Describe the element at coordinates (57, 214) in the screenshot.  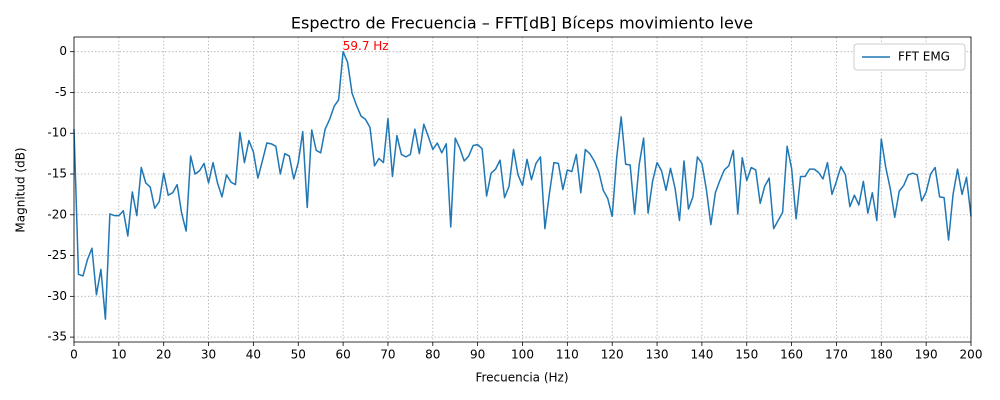
I see `y-tick-label: -20` at that location.